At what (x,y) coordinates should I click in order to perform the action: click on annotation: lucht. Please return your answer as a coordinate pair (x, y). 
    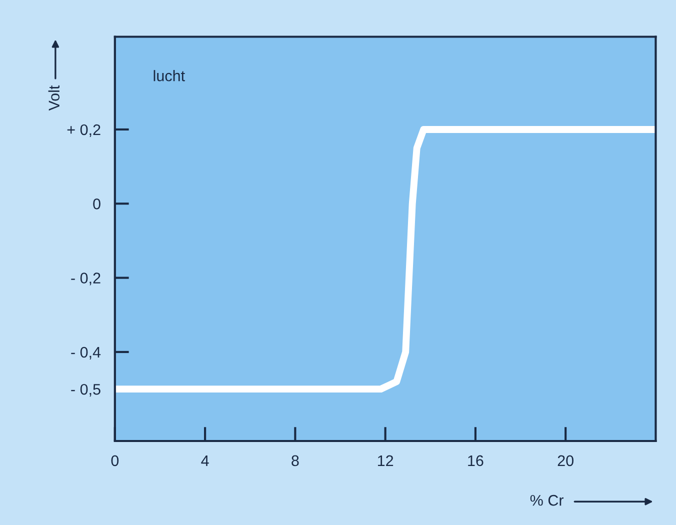
    Looking at the image, I should click on (169, 76).